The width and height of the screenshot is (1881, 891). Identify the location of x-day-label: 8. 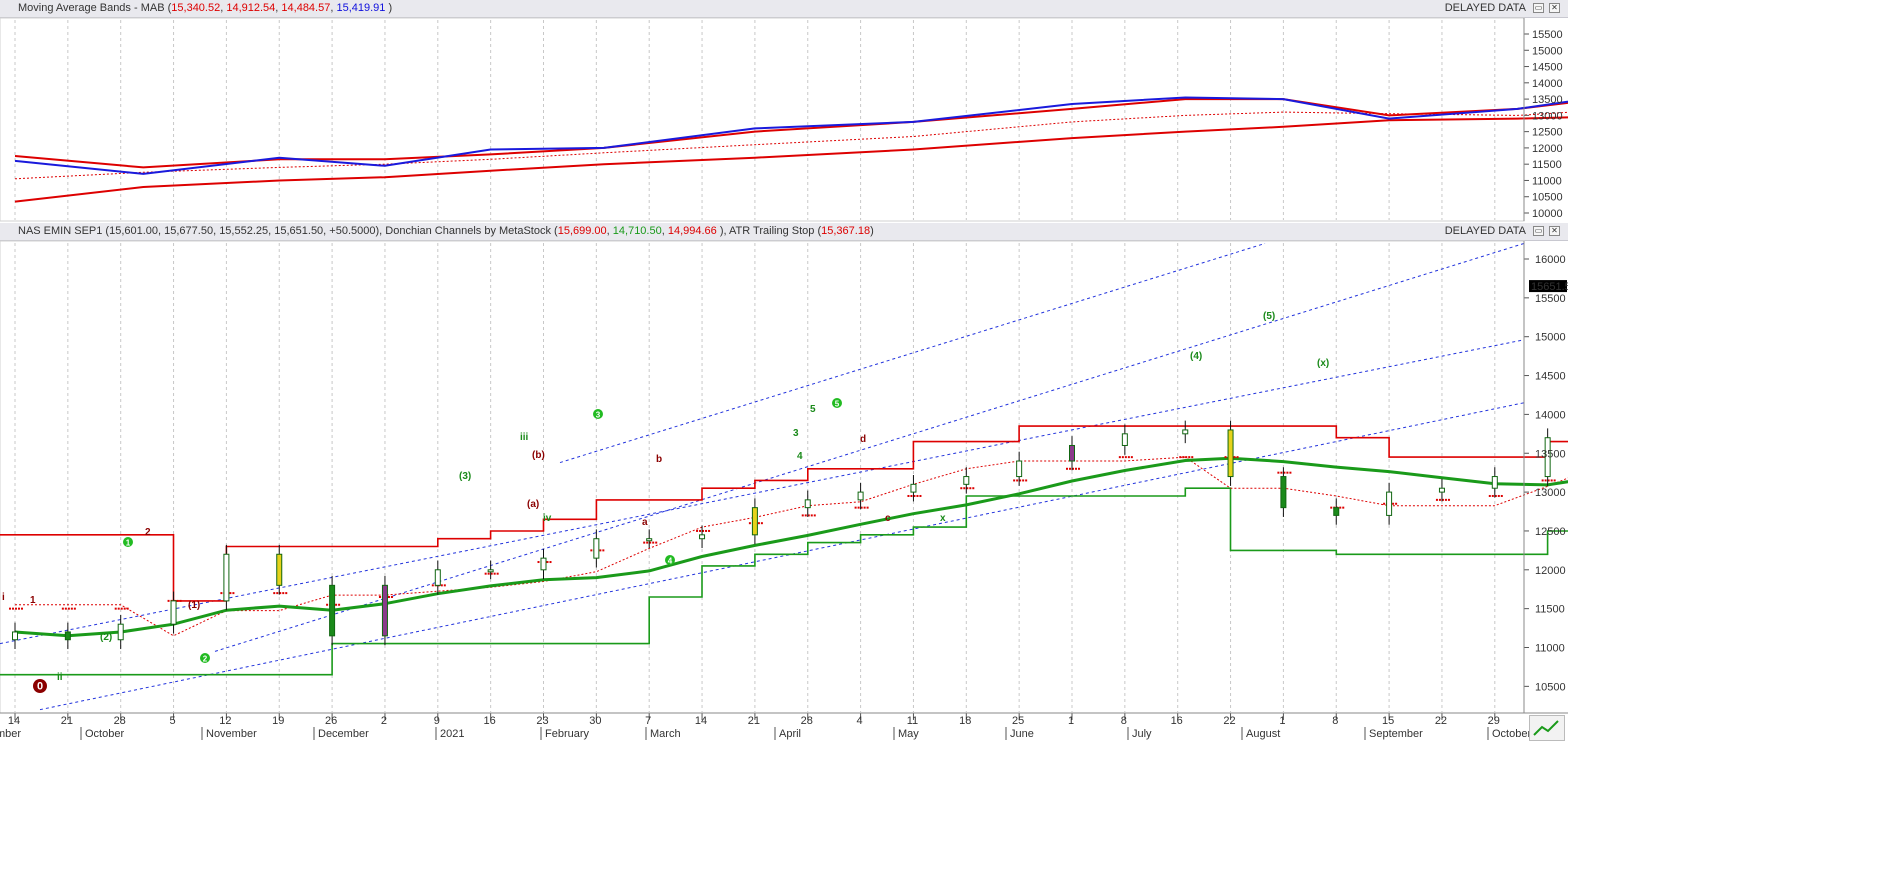
(1335, 721).